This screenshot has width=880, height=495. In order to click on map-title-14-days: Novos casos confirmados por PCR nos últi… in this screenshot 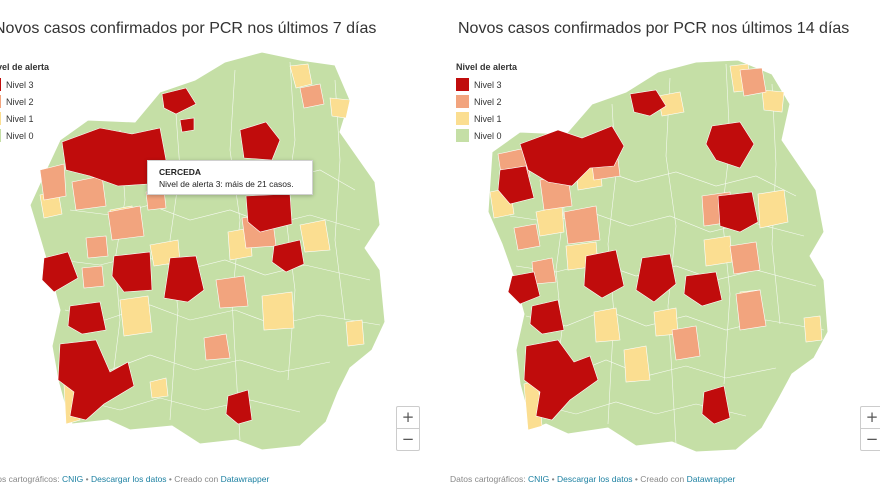, I will do `click(654, 28)`.